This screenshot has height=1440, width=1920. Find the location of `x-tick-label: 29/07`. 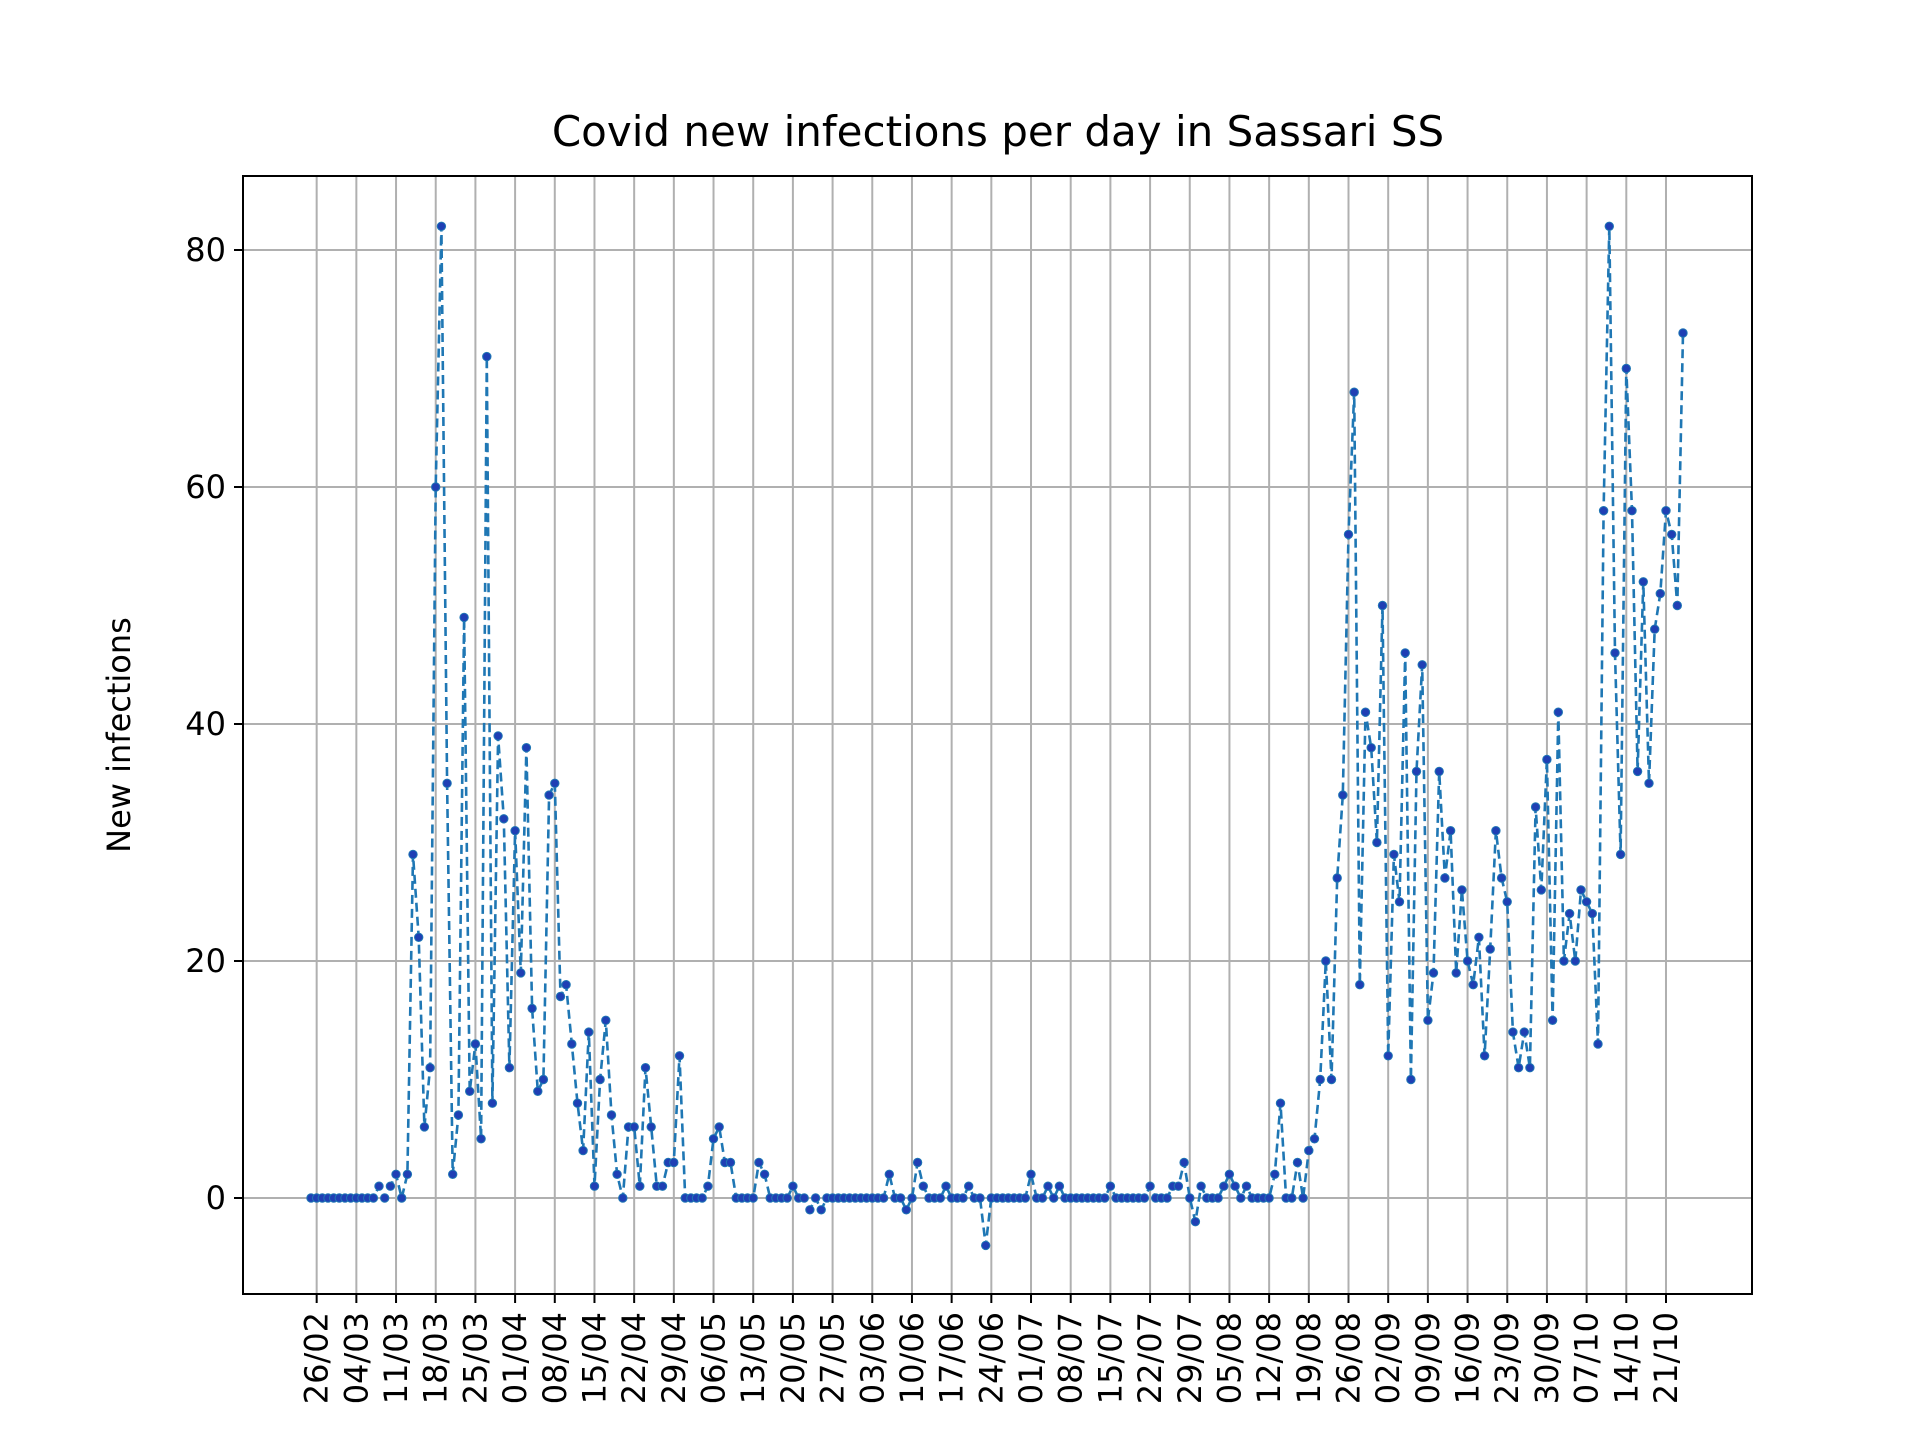

x-tick-label: 29/07 is located at coordinates (1190, 1358).